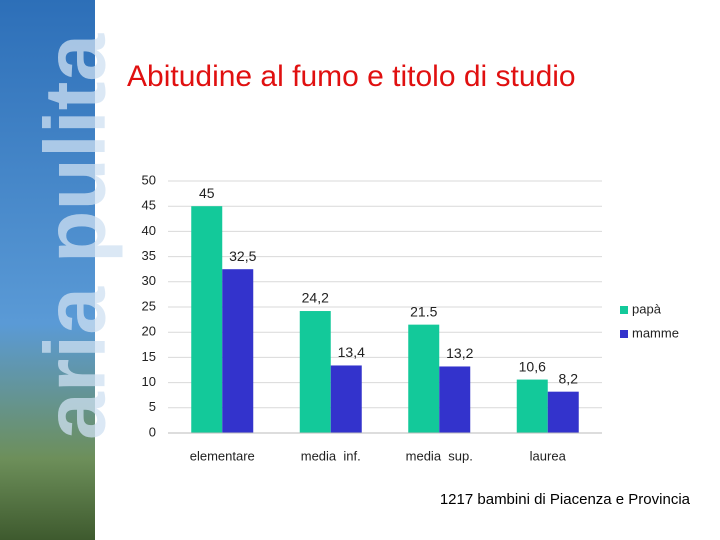 The width and height of the screenshot is (720, 540). What do you see at coordinates (351, 76) in the screenshot?
I see `chart-title: Abitudine al fumo e titolo di studio` at bounding box center [351, 76].